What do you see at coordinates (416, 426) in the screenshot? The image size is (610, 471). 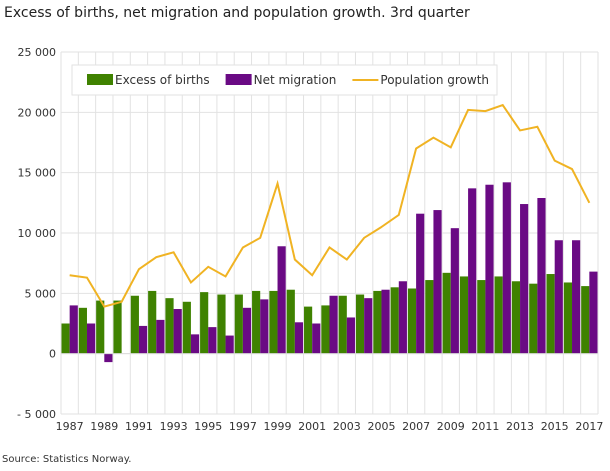 I see `x-tick-label: 2007` at bounding box center [416, 426].